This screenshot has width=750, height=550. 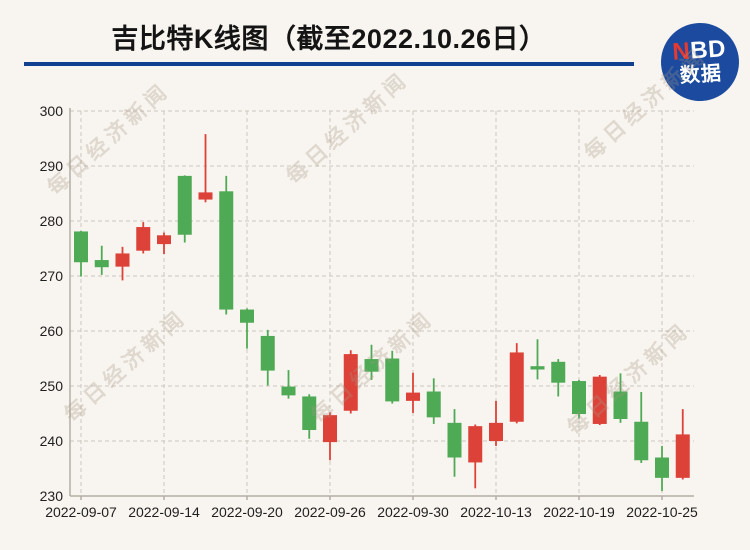 I want to click on svg-text: 2022-09-30, so click(x=413, y=512).